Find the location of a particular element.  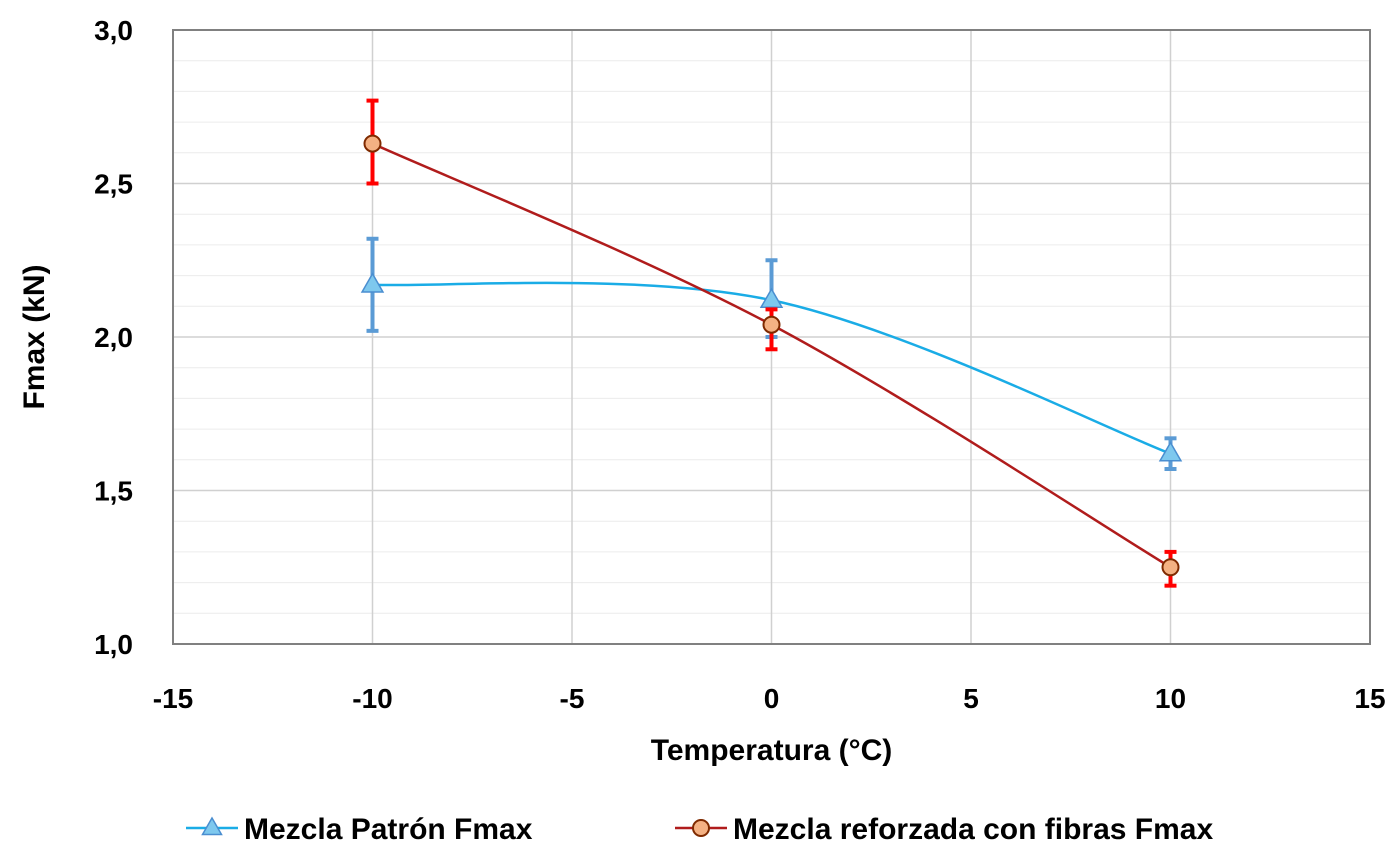

legend-label-patron: Mezcla Patrón Fmax is located at coordinates (388, 828).